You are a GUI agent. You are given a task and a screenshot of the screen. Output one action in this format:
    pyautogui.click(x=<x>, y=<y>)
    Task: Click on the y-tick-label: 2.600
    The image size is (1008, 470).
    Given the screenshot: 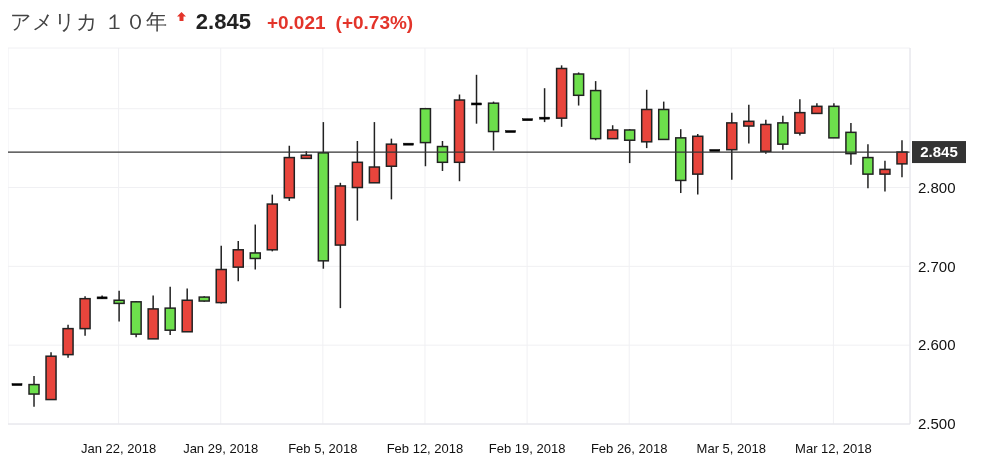 What is the action you would take?
    pyautogui.click(x=937, y=345)
    